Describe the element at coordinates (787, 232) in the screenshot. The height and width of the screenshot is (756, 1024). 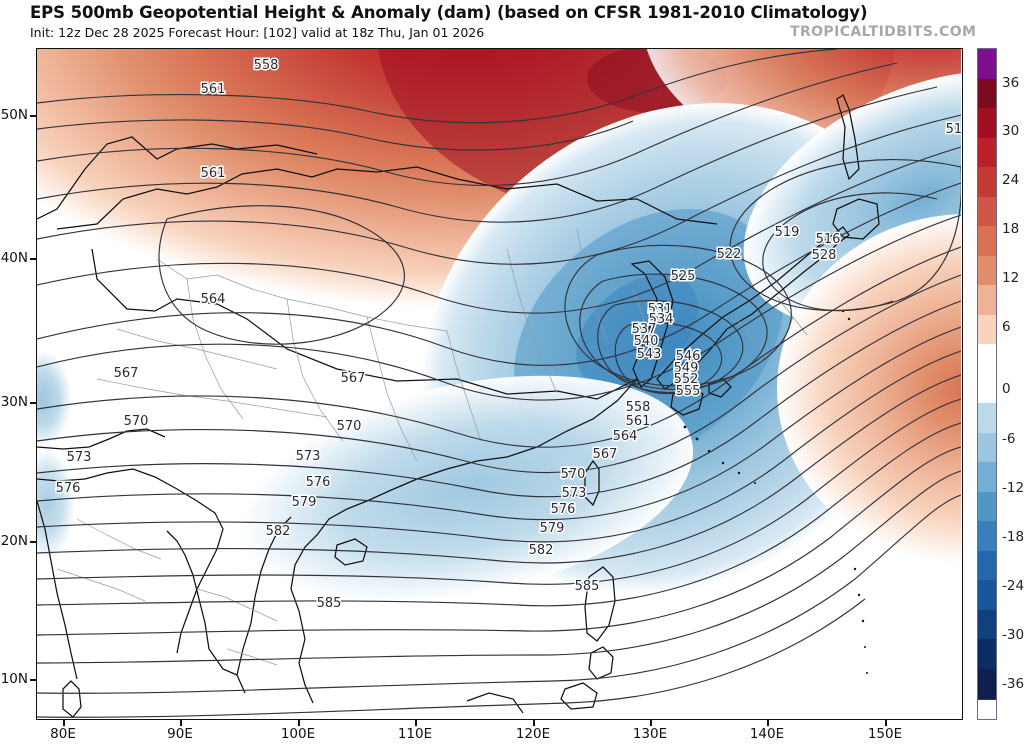
I see `contour-label: 519` at that location.